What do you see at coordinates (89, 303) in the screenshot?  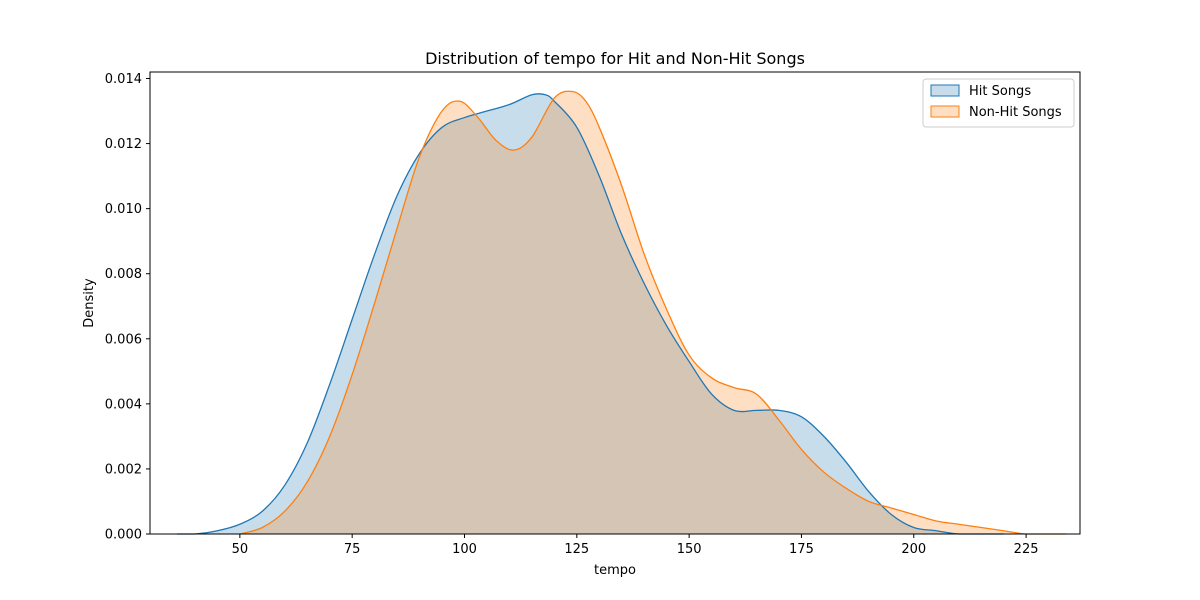 I see `y-axis-label: Density` at bounding box center [89, 303].